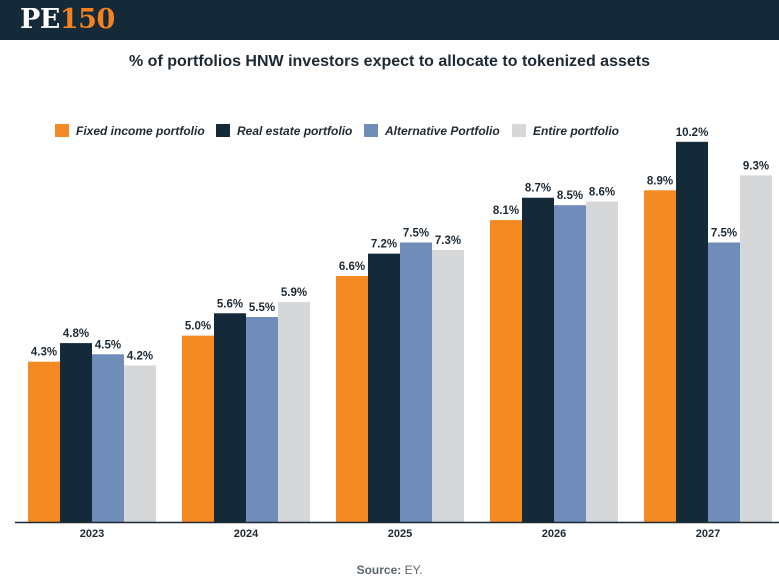  I want to click on header-bar: PE 150, so click(389, 20).